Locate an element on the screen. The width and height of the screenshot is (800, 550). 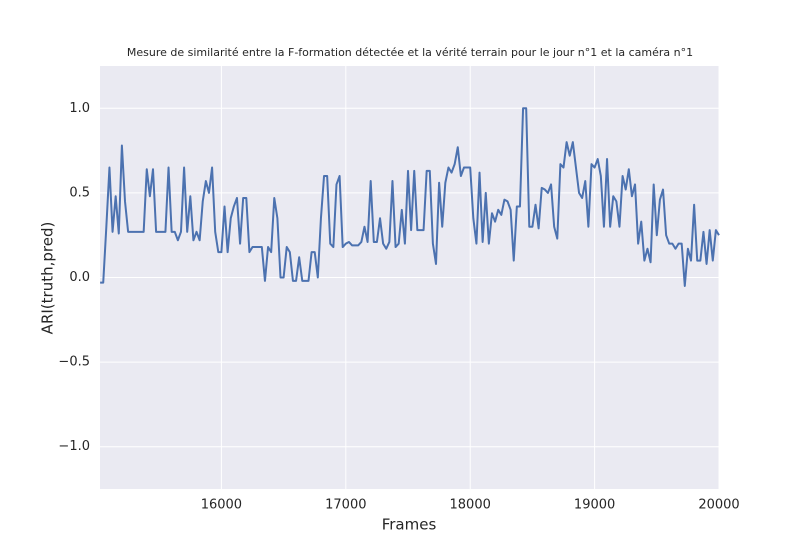
x-tick-label: 17000 is located at coordinates (345, 505).